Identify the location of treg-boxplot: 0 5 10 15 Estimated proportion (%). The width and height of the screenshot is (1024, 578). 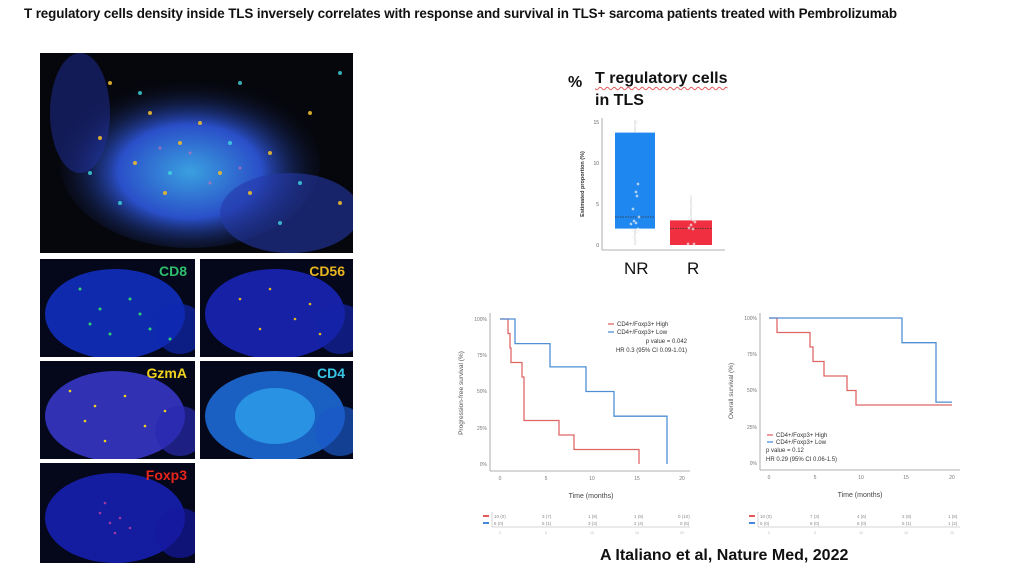
(652, 184).